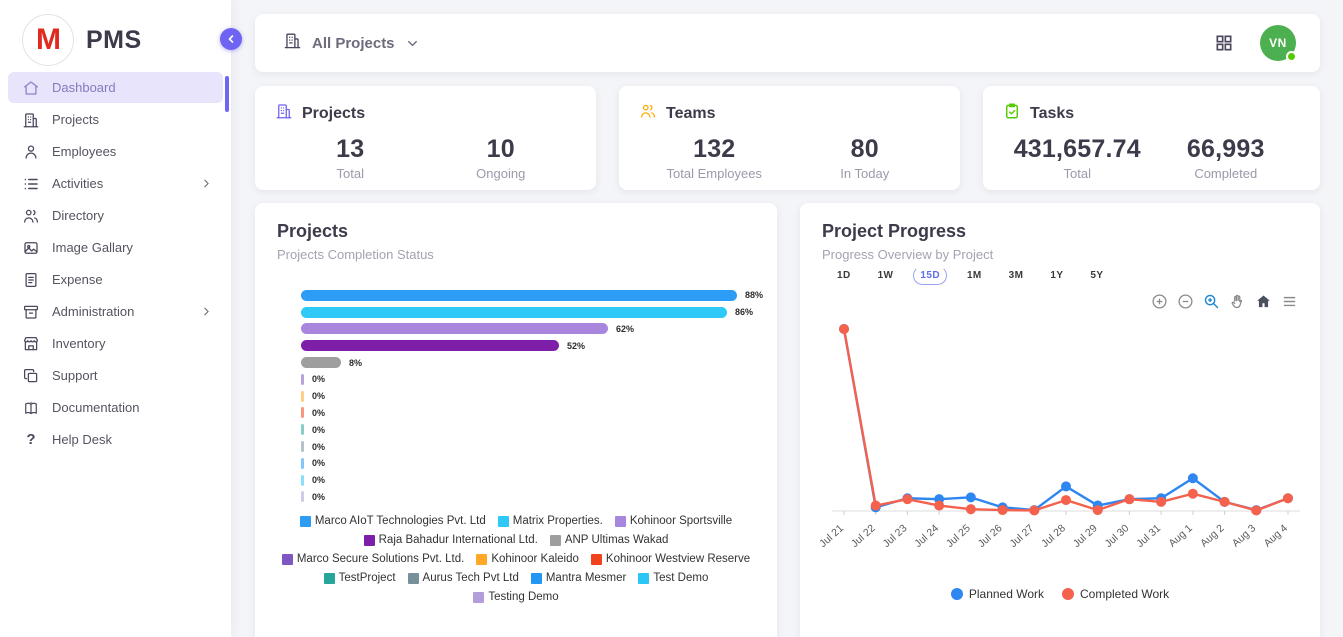 This screenshot has height=637, width=1343. What do you see at coordinates (115, 183) in the screenshot?
I see `sidebar-item-activities: Activities` at bounding box center [115, 183].